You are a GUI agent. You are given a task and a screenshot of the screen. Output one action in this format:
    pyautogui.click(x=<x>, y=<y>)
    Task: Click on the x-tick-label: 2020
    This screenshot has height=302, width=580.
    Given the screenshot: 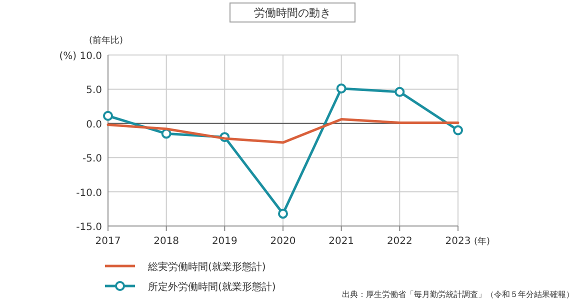 What is the action you would take?
    pyautogui.click(x=283, y=241)
    